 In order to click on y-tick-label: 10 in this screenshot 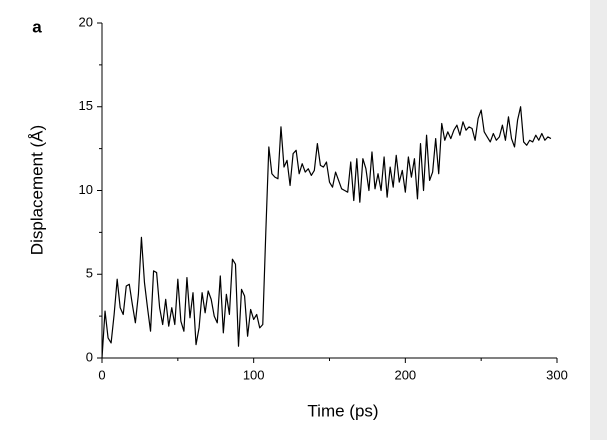, I will do `click(86, 189)`.